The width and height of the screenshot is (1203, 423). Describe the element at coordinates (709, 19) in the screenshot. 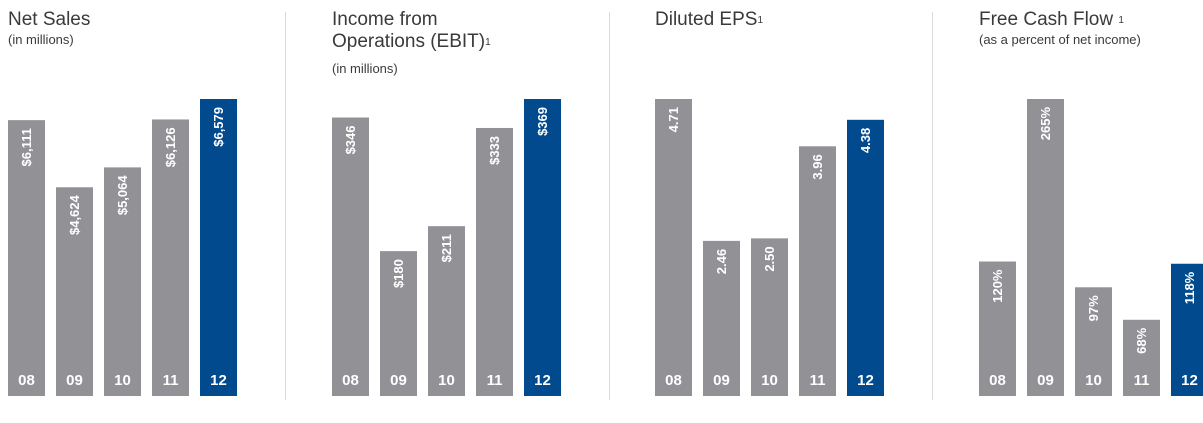

I see `chart-title: Diluted EPS1` at that location.